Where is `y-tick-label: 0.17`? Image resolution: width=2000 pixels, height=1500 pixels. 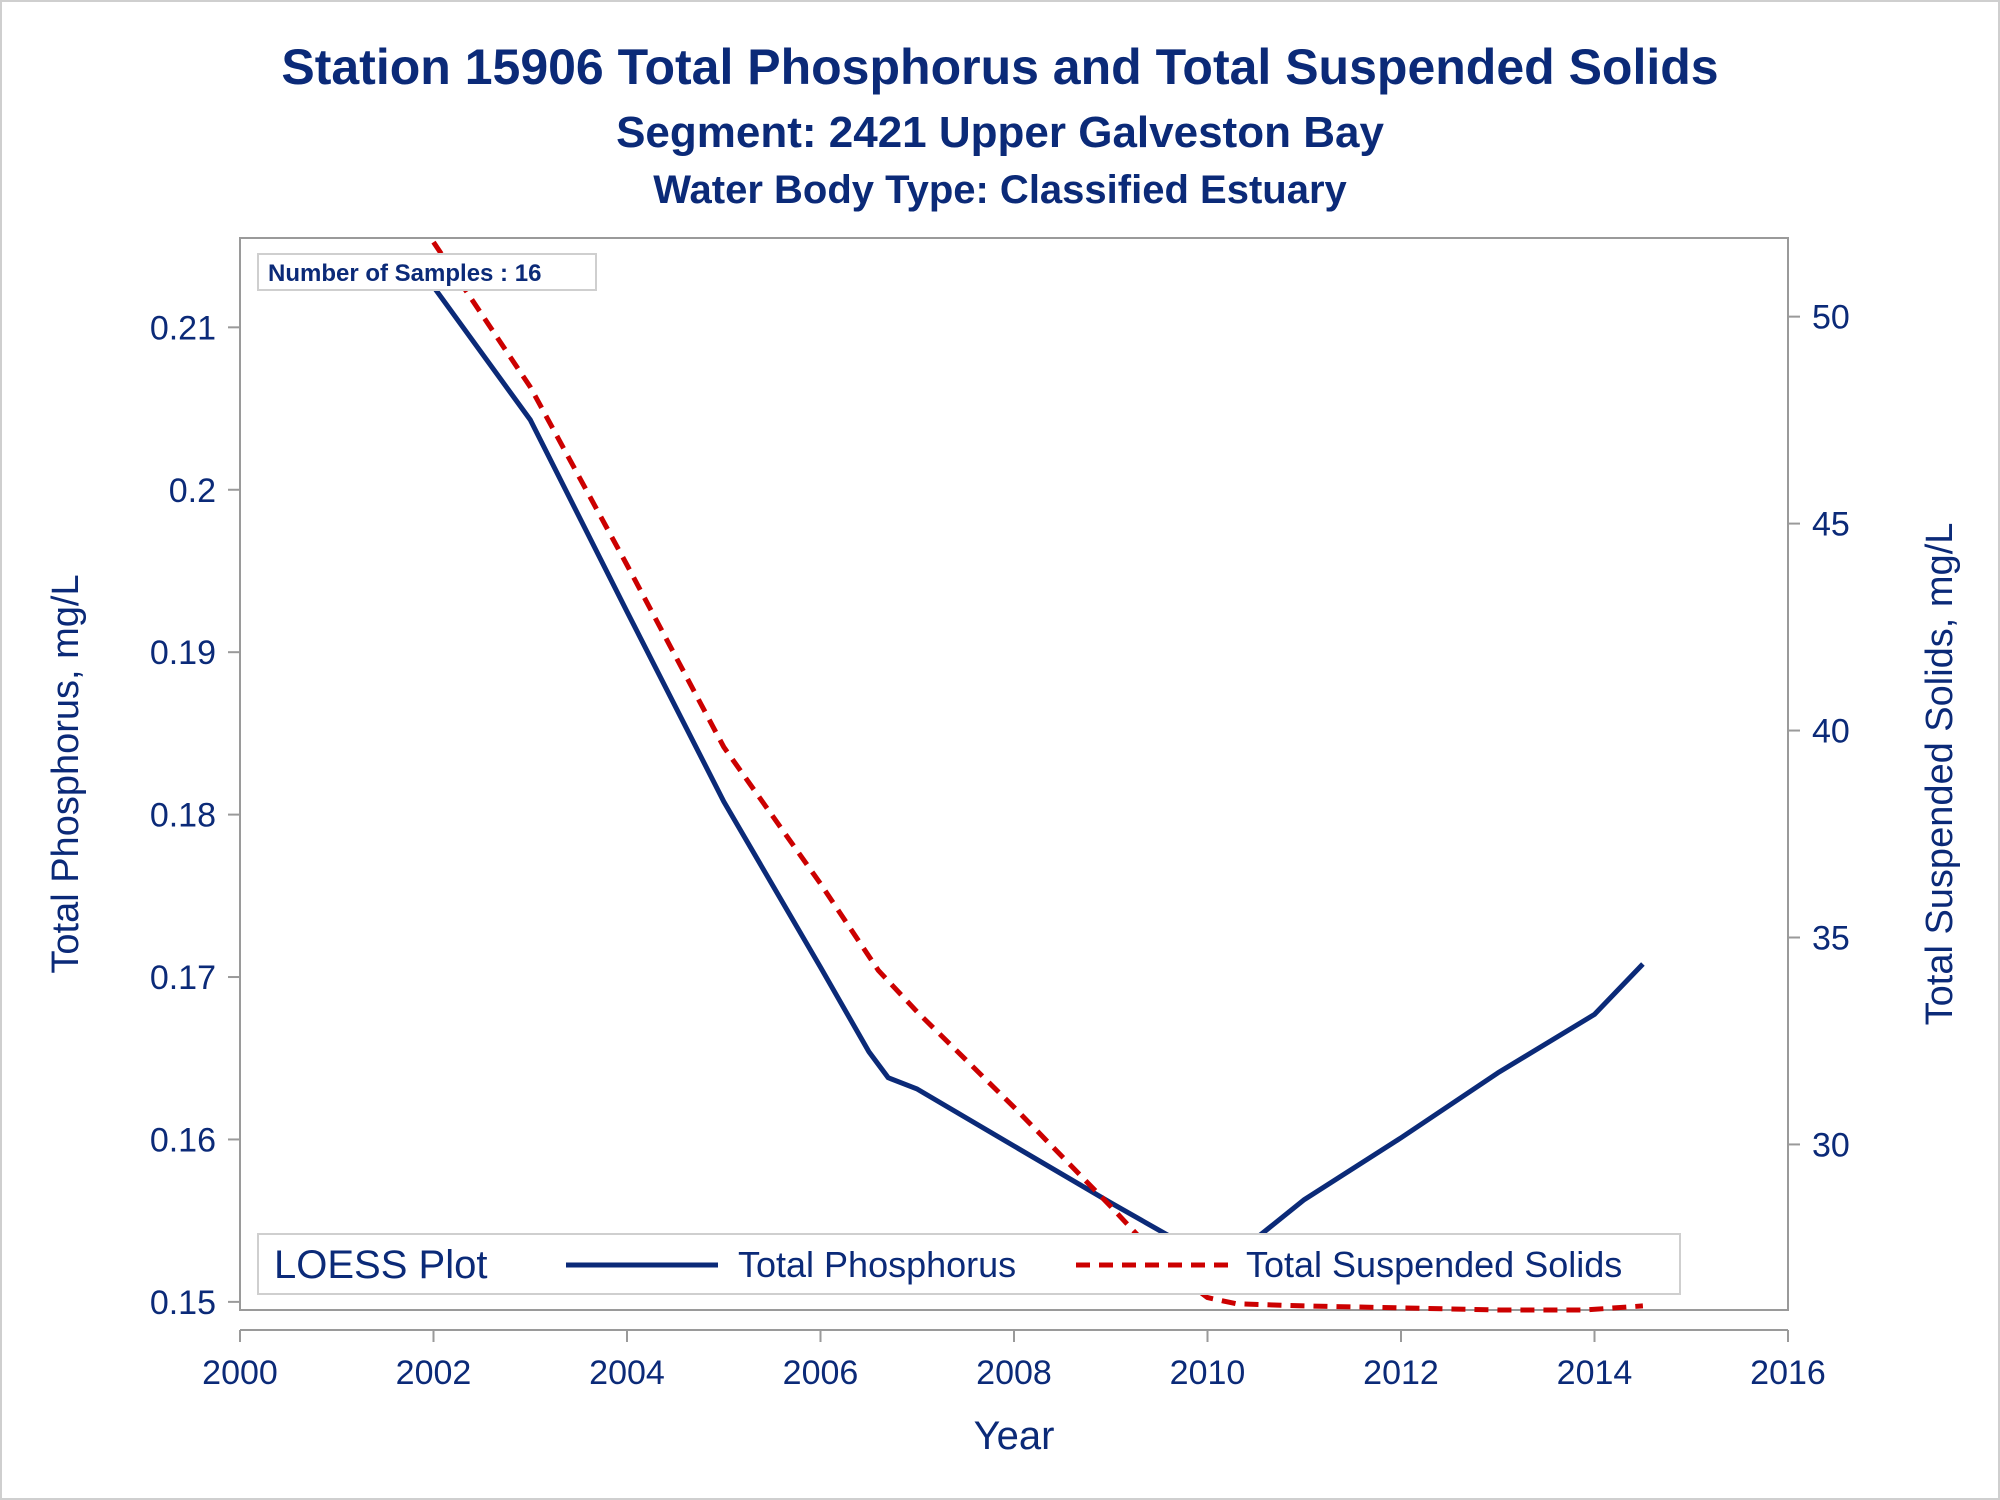 y-tick-label: 0.17 is located at coordinates (183, 978).